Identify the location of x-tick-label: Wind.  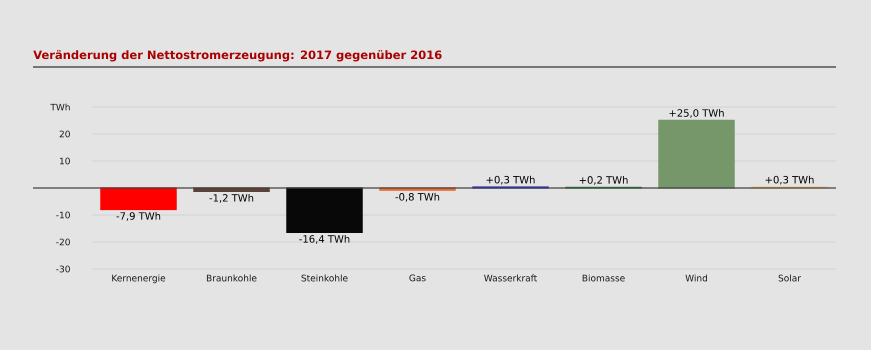
(696, 278).